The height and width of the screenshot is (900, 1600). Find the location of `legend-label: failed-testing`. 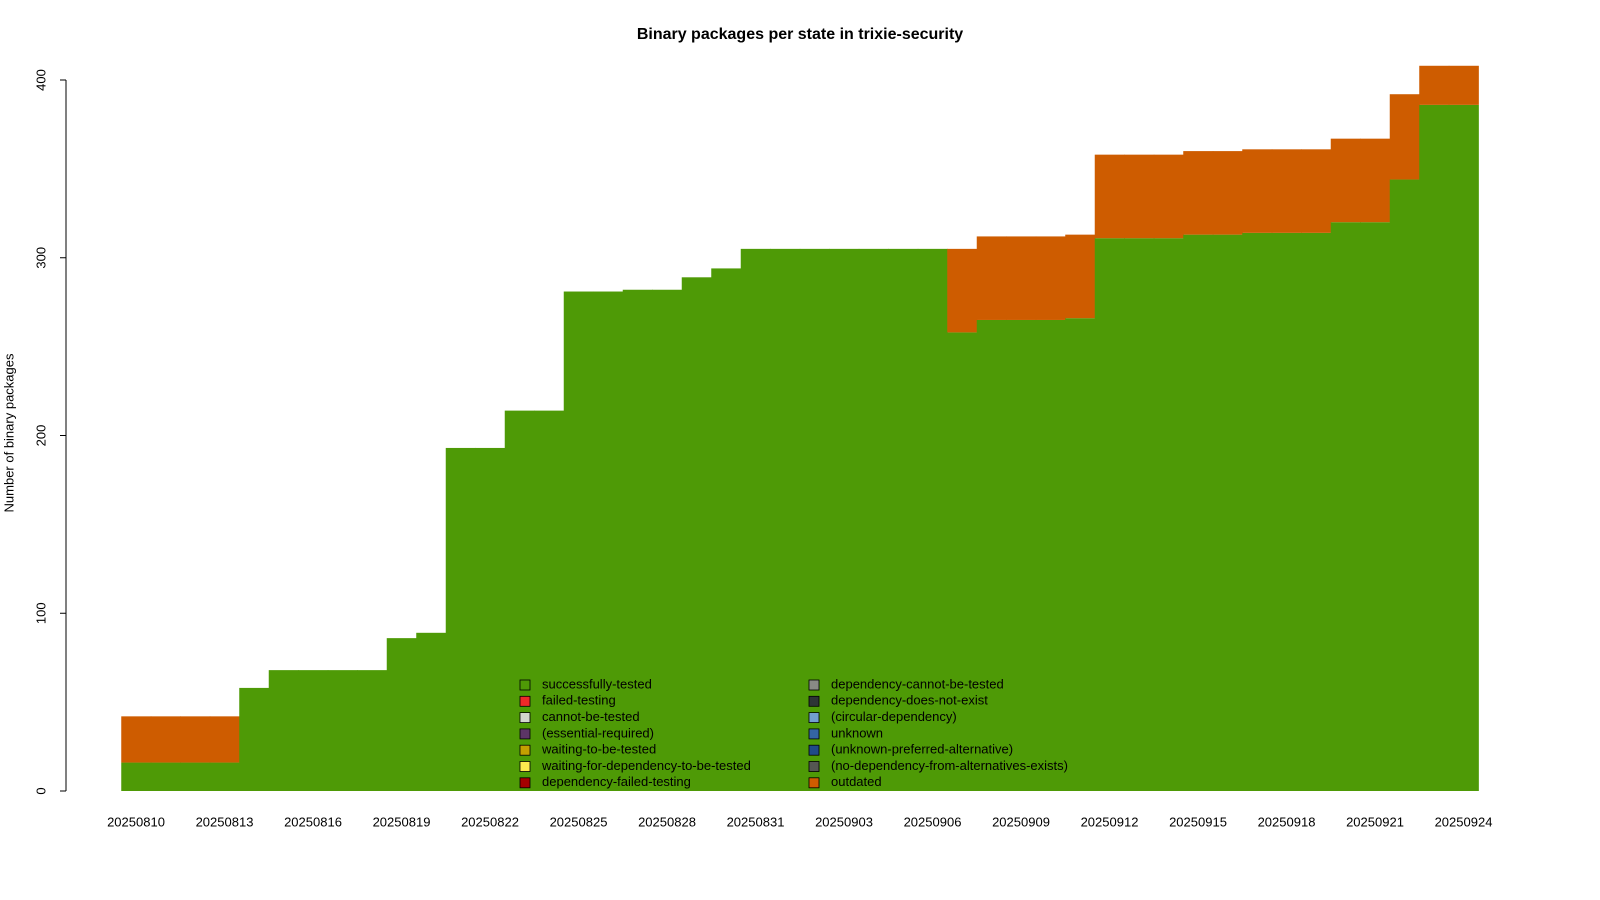

legend-label: failed-testing is located at coordinates (579, 700).